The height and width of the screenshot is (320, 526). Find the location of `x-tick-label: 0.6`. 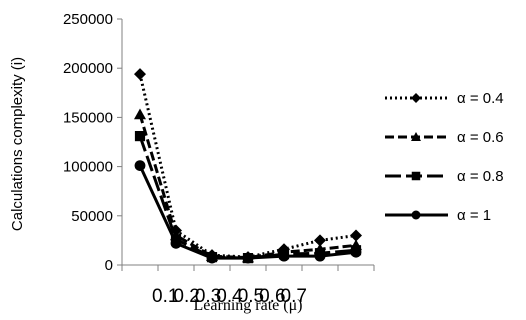

x-tick-label: 0.6 is located at coordinates (272, 296).